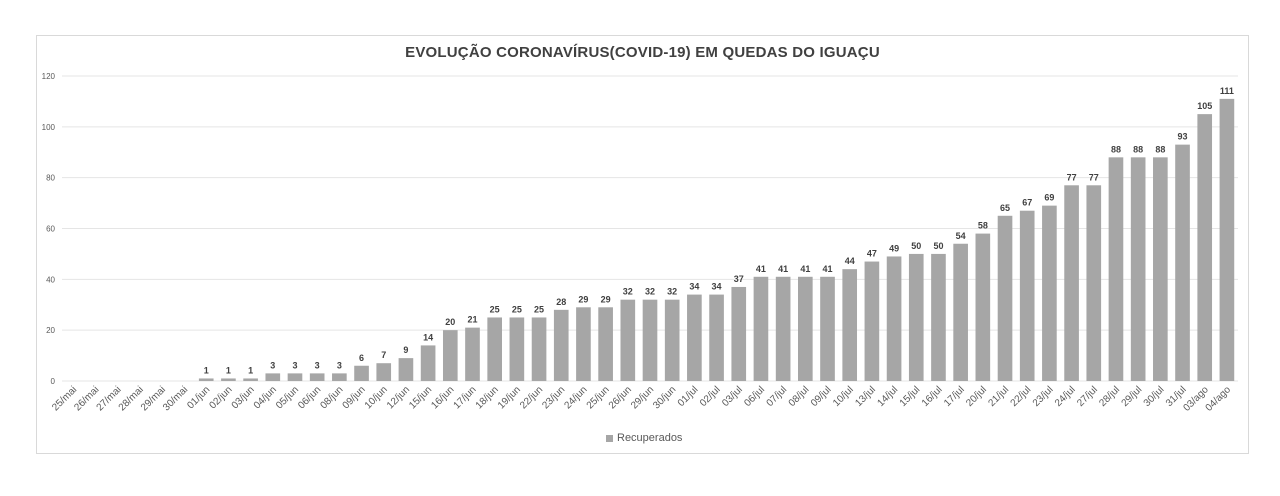  I want to click on x-tick-label: 24/jul, so click(1065, 396).